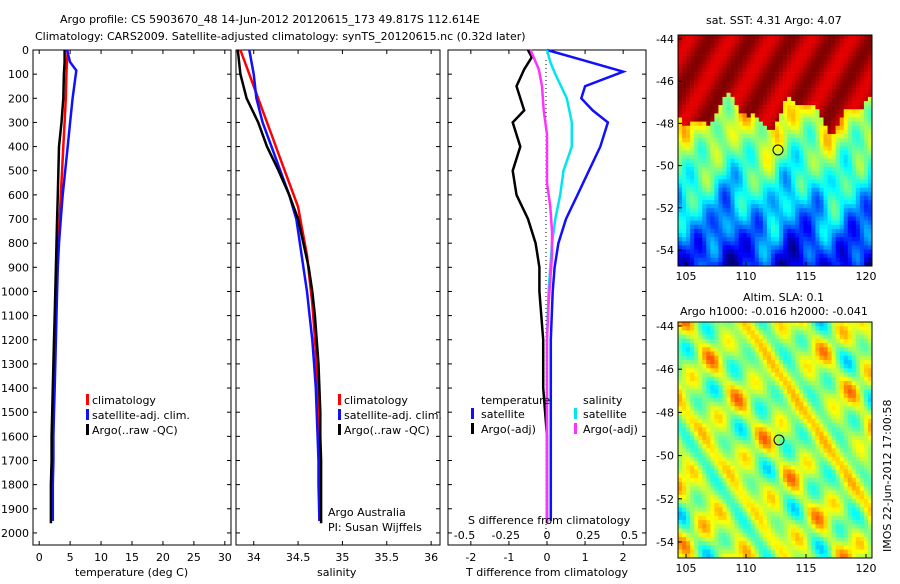  What do you see at coordinates (610, 429) in the screenshot?
I see `legend-label-sal-argo: Argo(-adj)` at bounding box center [610, 429].